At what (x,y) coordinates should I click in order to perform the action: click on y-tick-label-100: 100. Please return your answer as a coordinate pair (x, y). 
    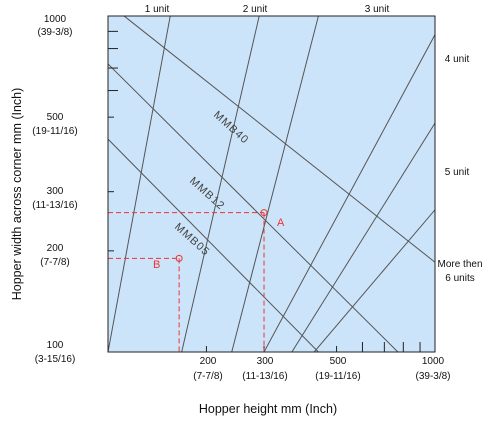
    Looking at the image, I should click on (55, 345).